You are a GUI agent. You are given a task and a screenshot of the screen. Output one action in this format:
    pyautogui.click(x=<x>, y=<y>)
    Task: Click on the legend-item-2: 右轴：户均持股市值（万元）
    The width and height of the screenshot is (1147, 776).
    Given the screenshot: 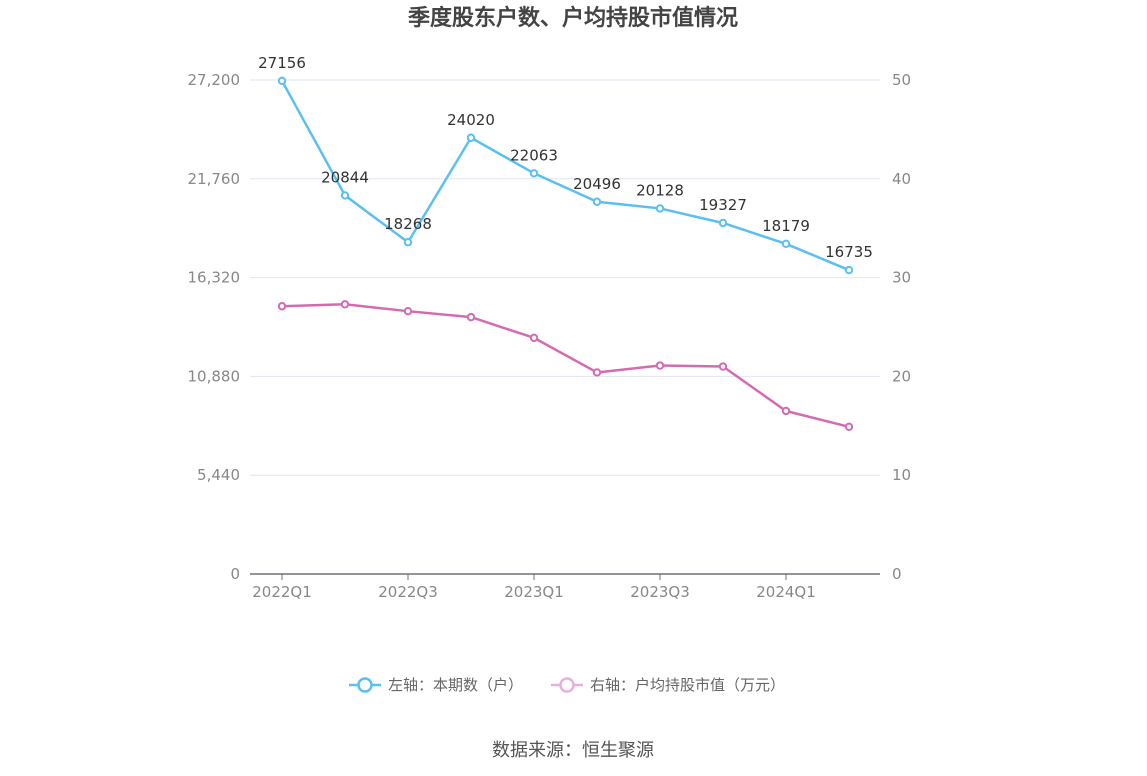 What is the action you would take?
    pyautogui.click(x=668, y=685)
    